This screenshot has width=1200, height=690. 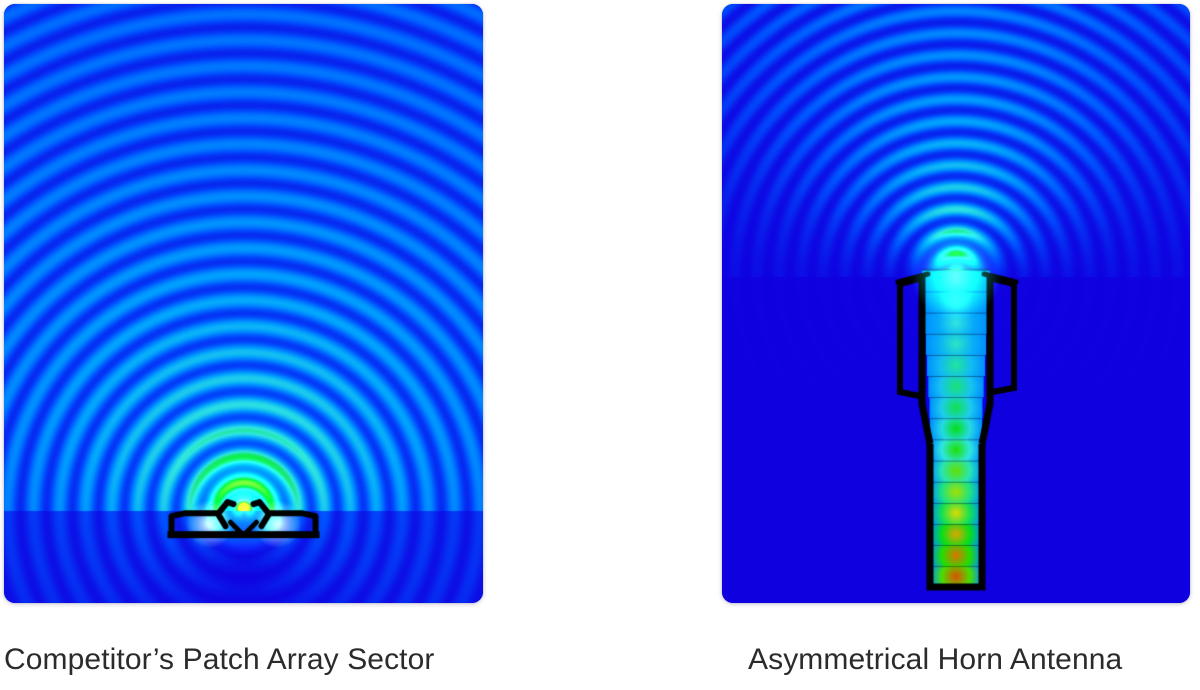 I want to click on caption-horn-antenna: Asymmetrical Horn Antenna, so click(x=935, y=659).